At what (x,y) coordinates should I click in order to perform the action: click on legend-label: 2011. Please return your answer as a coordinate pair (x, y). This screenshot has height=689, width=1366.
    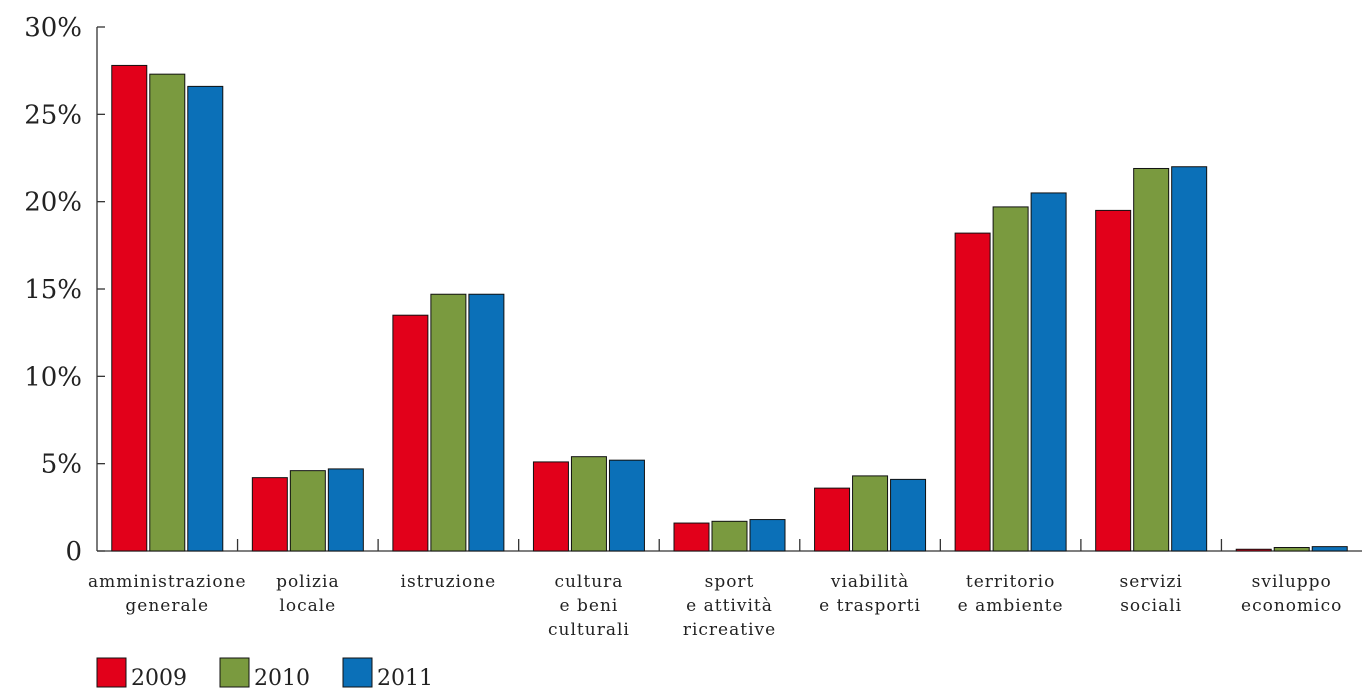
    Looking at the image, I should click on (405, 677).